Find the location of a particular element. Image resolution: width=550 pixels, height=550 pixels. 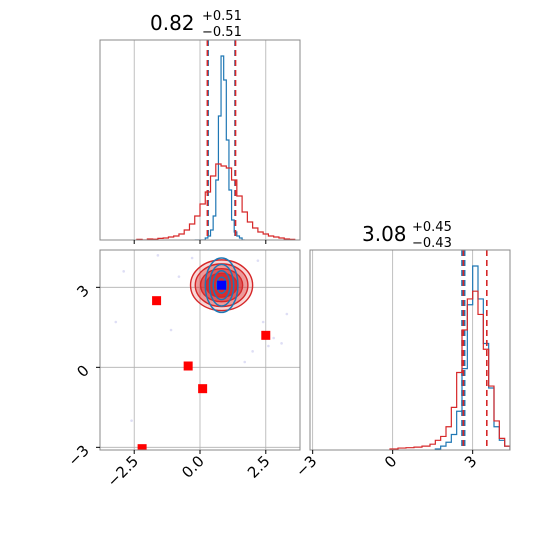

tick-label-x-br-1: 0 is located at coordinates (390, 461).